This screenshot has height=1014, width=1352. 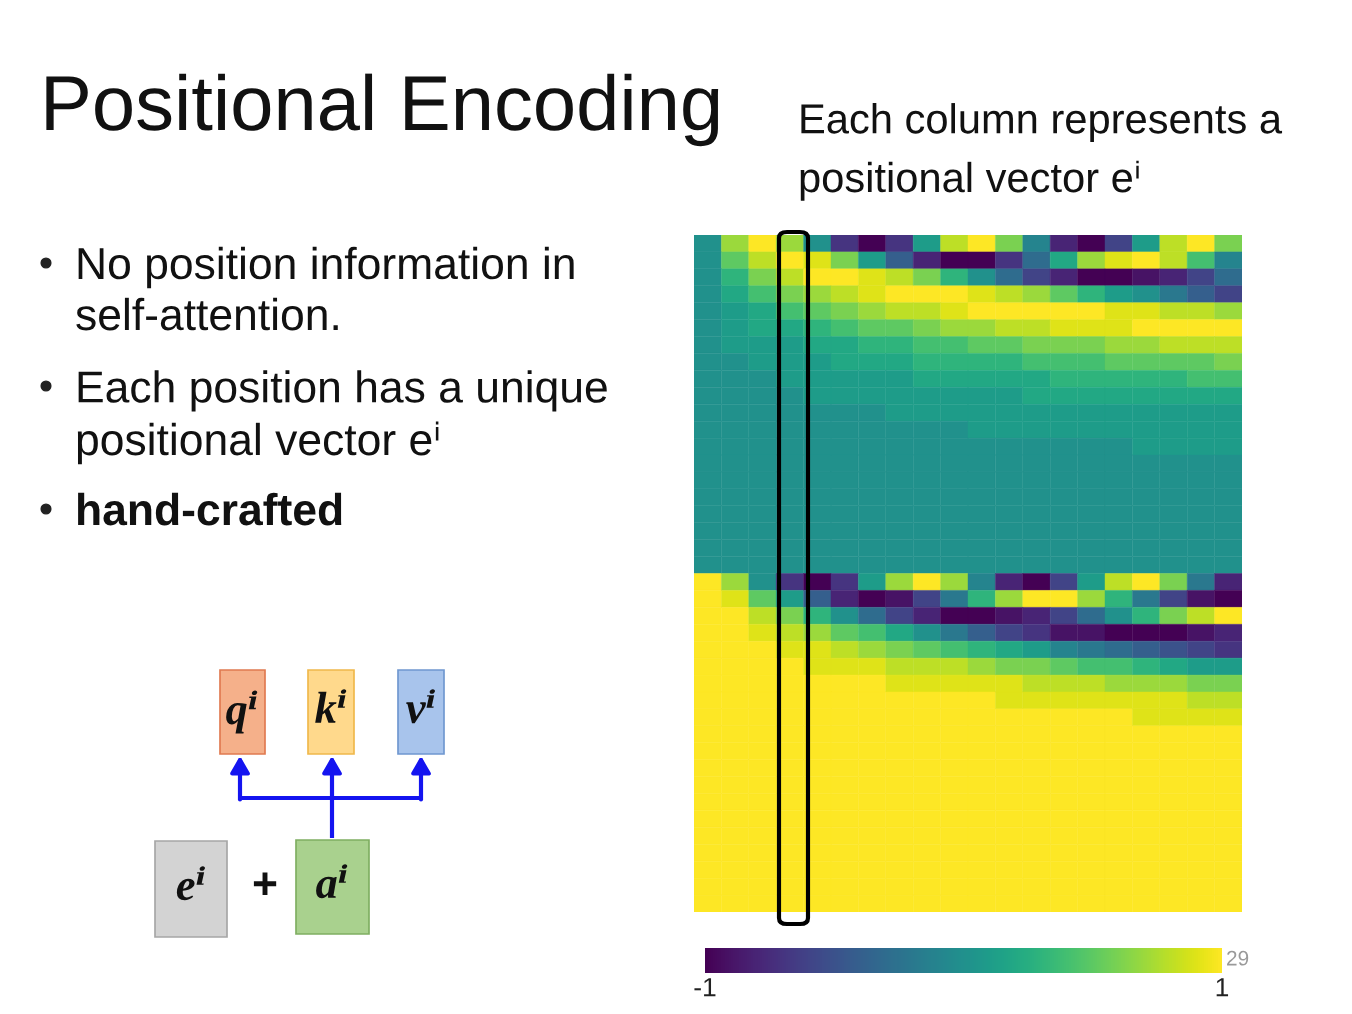 What do you see at coordinates (190, 883) in the screenshot?
I see `text: eⁱ` at bounding box center [190, 883].